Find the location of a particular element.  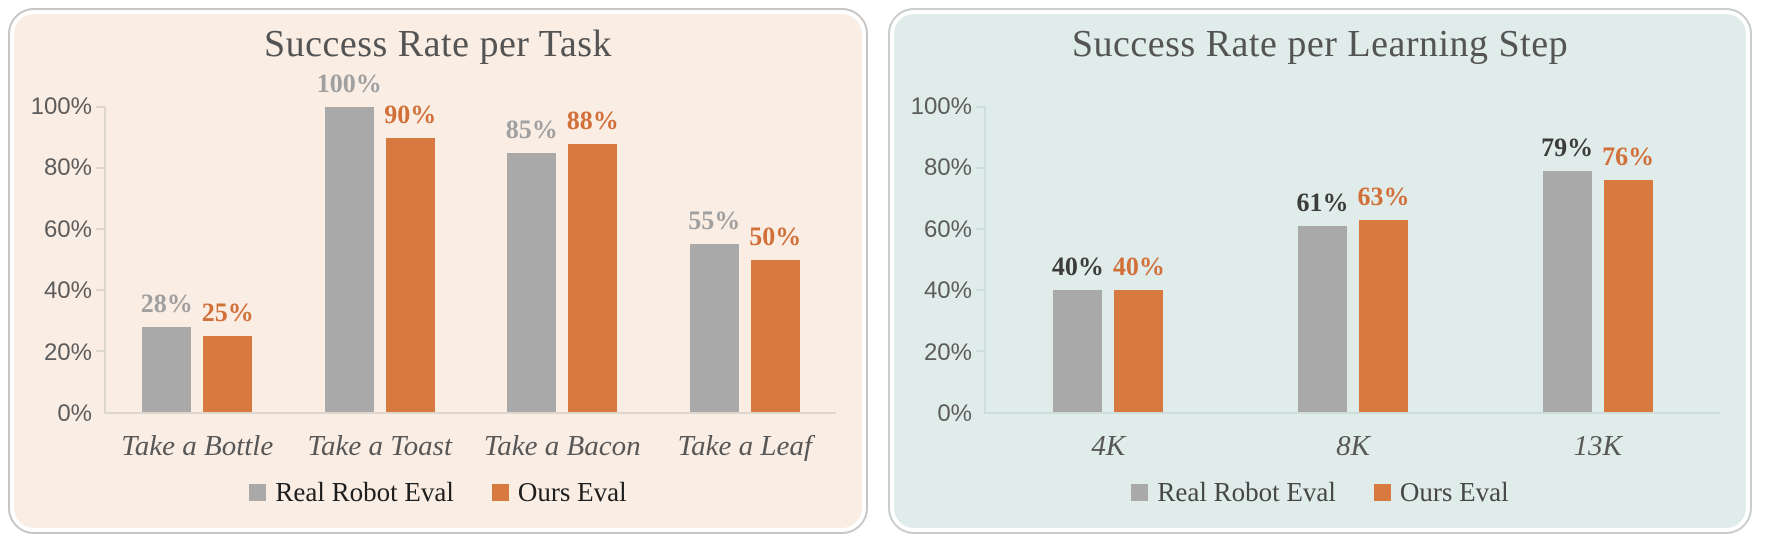

bar-group-8k: 61% 63% is located at coordinates (1353, 259).